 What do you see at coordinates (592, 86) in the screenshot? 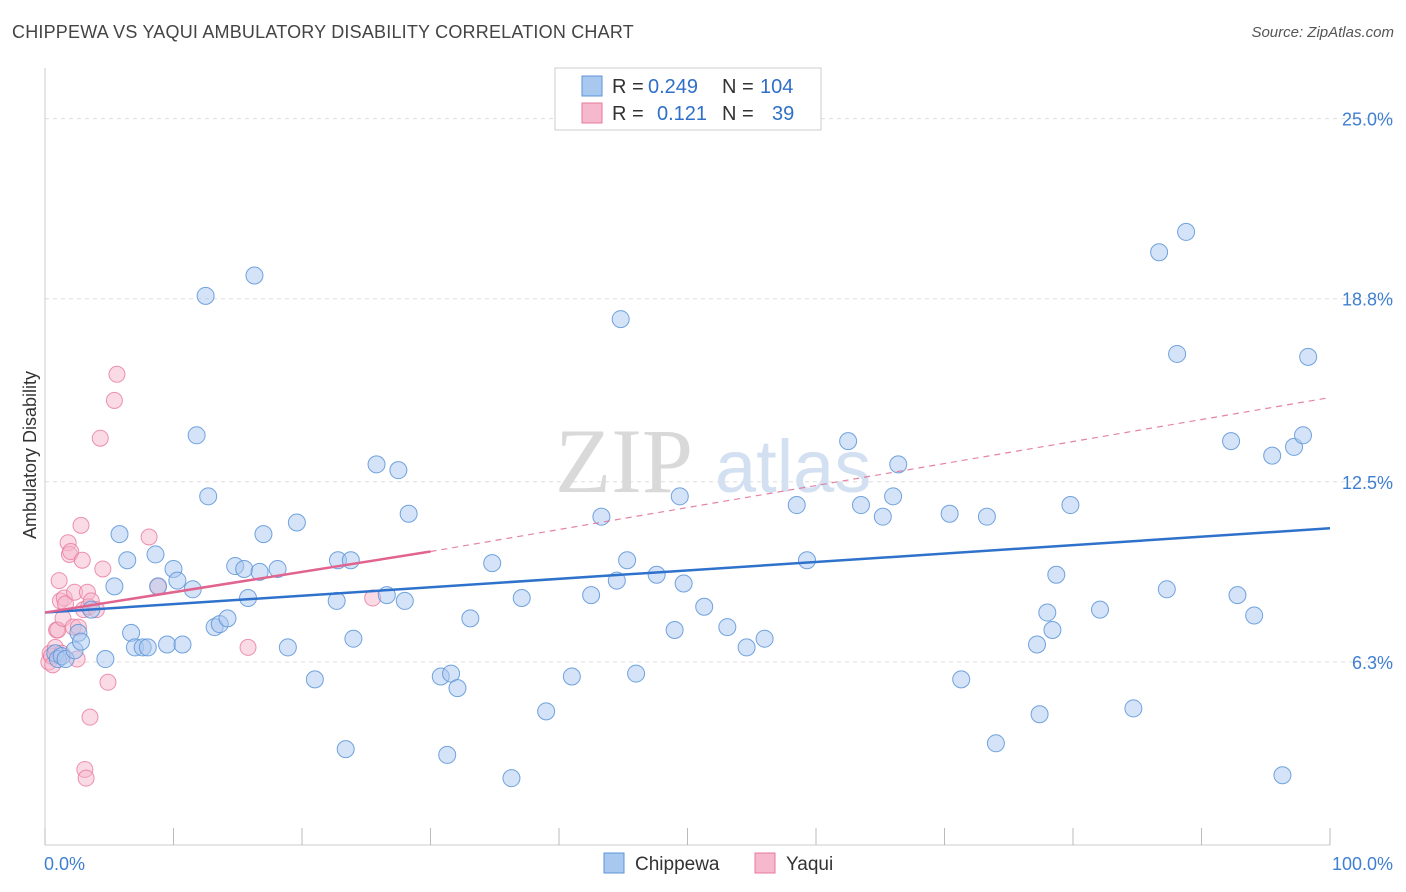
I see `legend-swatch-chippewa` at bounding box center [592, 86].